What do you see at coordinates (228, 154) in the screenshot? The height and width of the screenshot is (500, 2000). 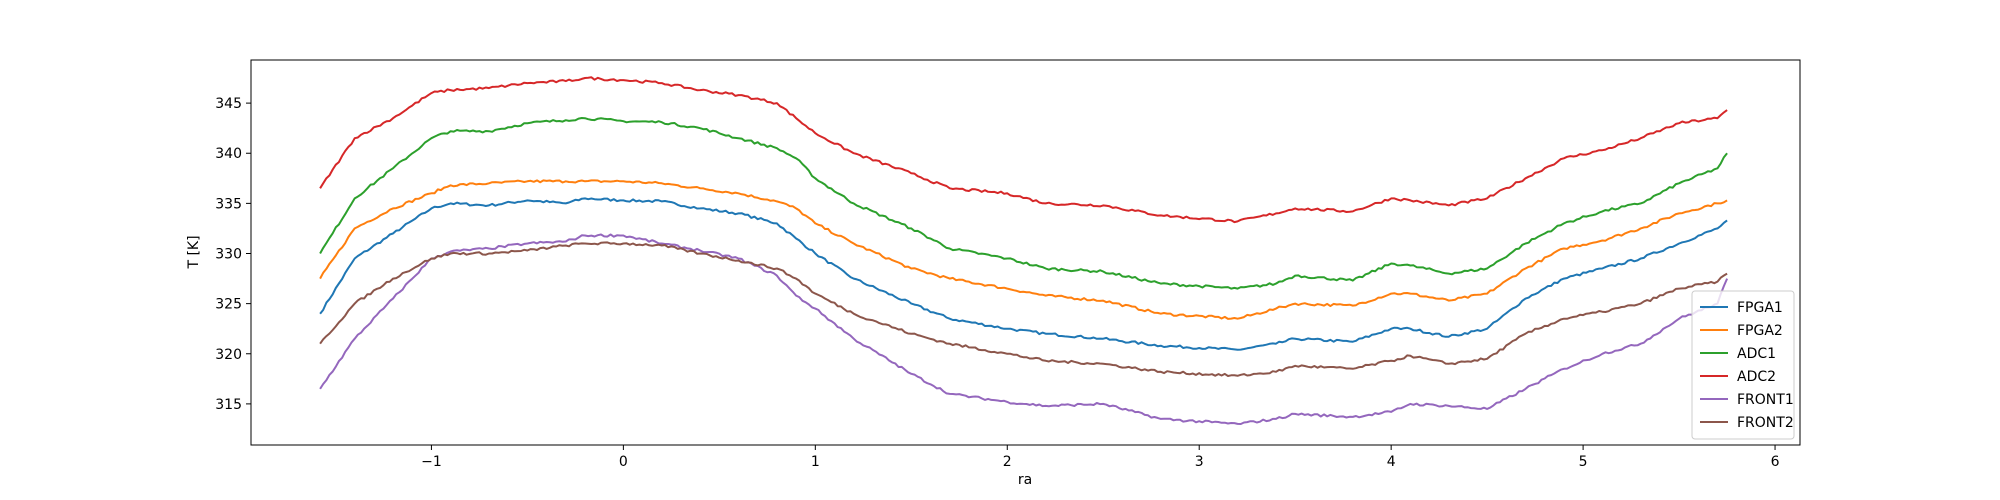 I see `y-tick-label: 340` at bounding box center [228, 154].